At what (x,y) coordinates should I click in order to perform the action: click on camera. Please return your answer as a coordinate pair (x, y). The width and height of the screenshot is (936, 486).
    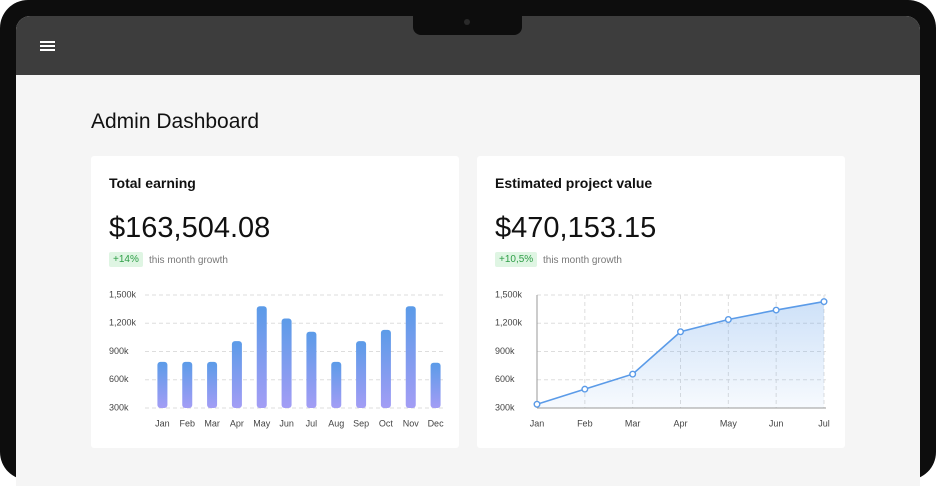
    Looking at the image, I should click on (467, 22).